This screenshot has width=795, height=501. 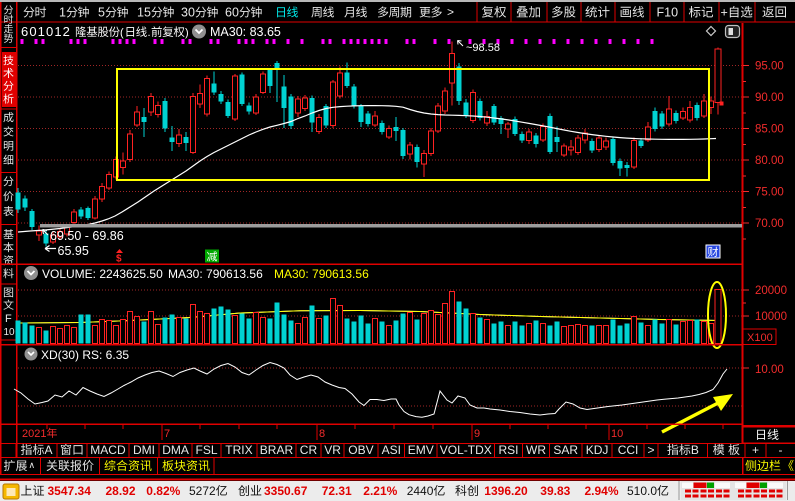 I want to click on svg-text: 601012, so click(x=46, y=31).